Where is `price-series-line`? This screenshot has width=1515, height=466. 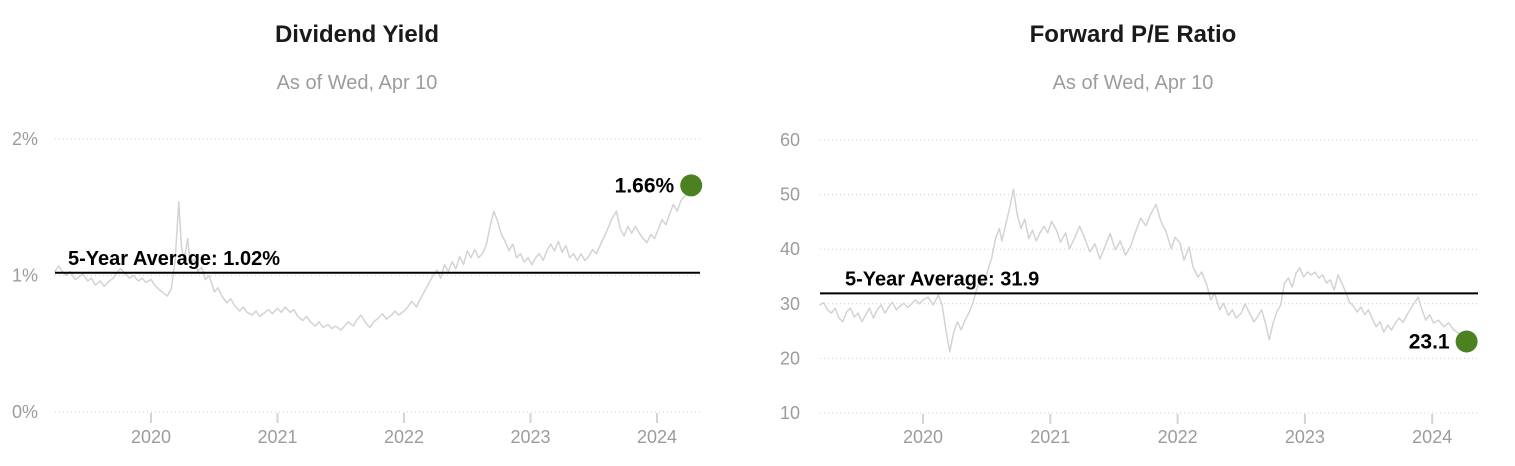
price-series-line is located at coordinates (373, 257).